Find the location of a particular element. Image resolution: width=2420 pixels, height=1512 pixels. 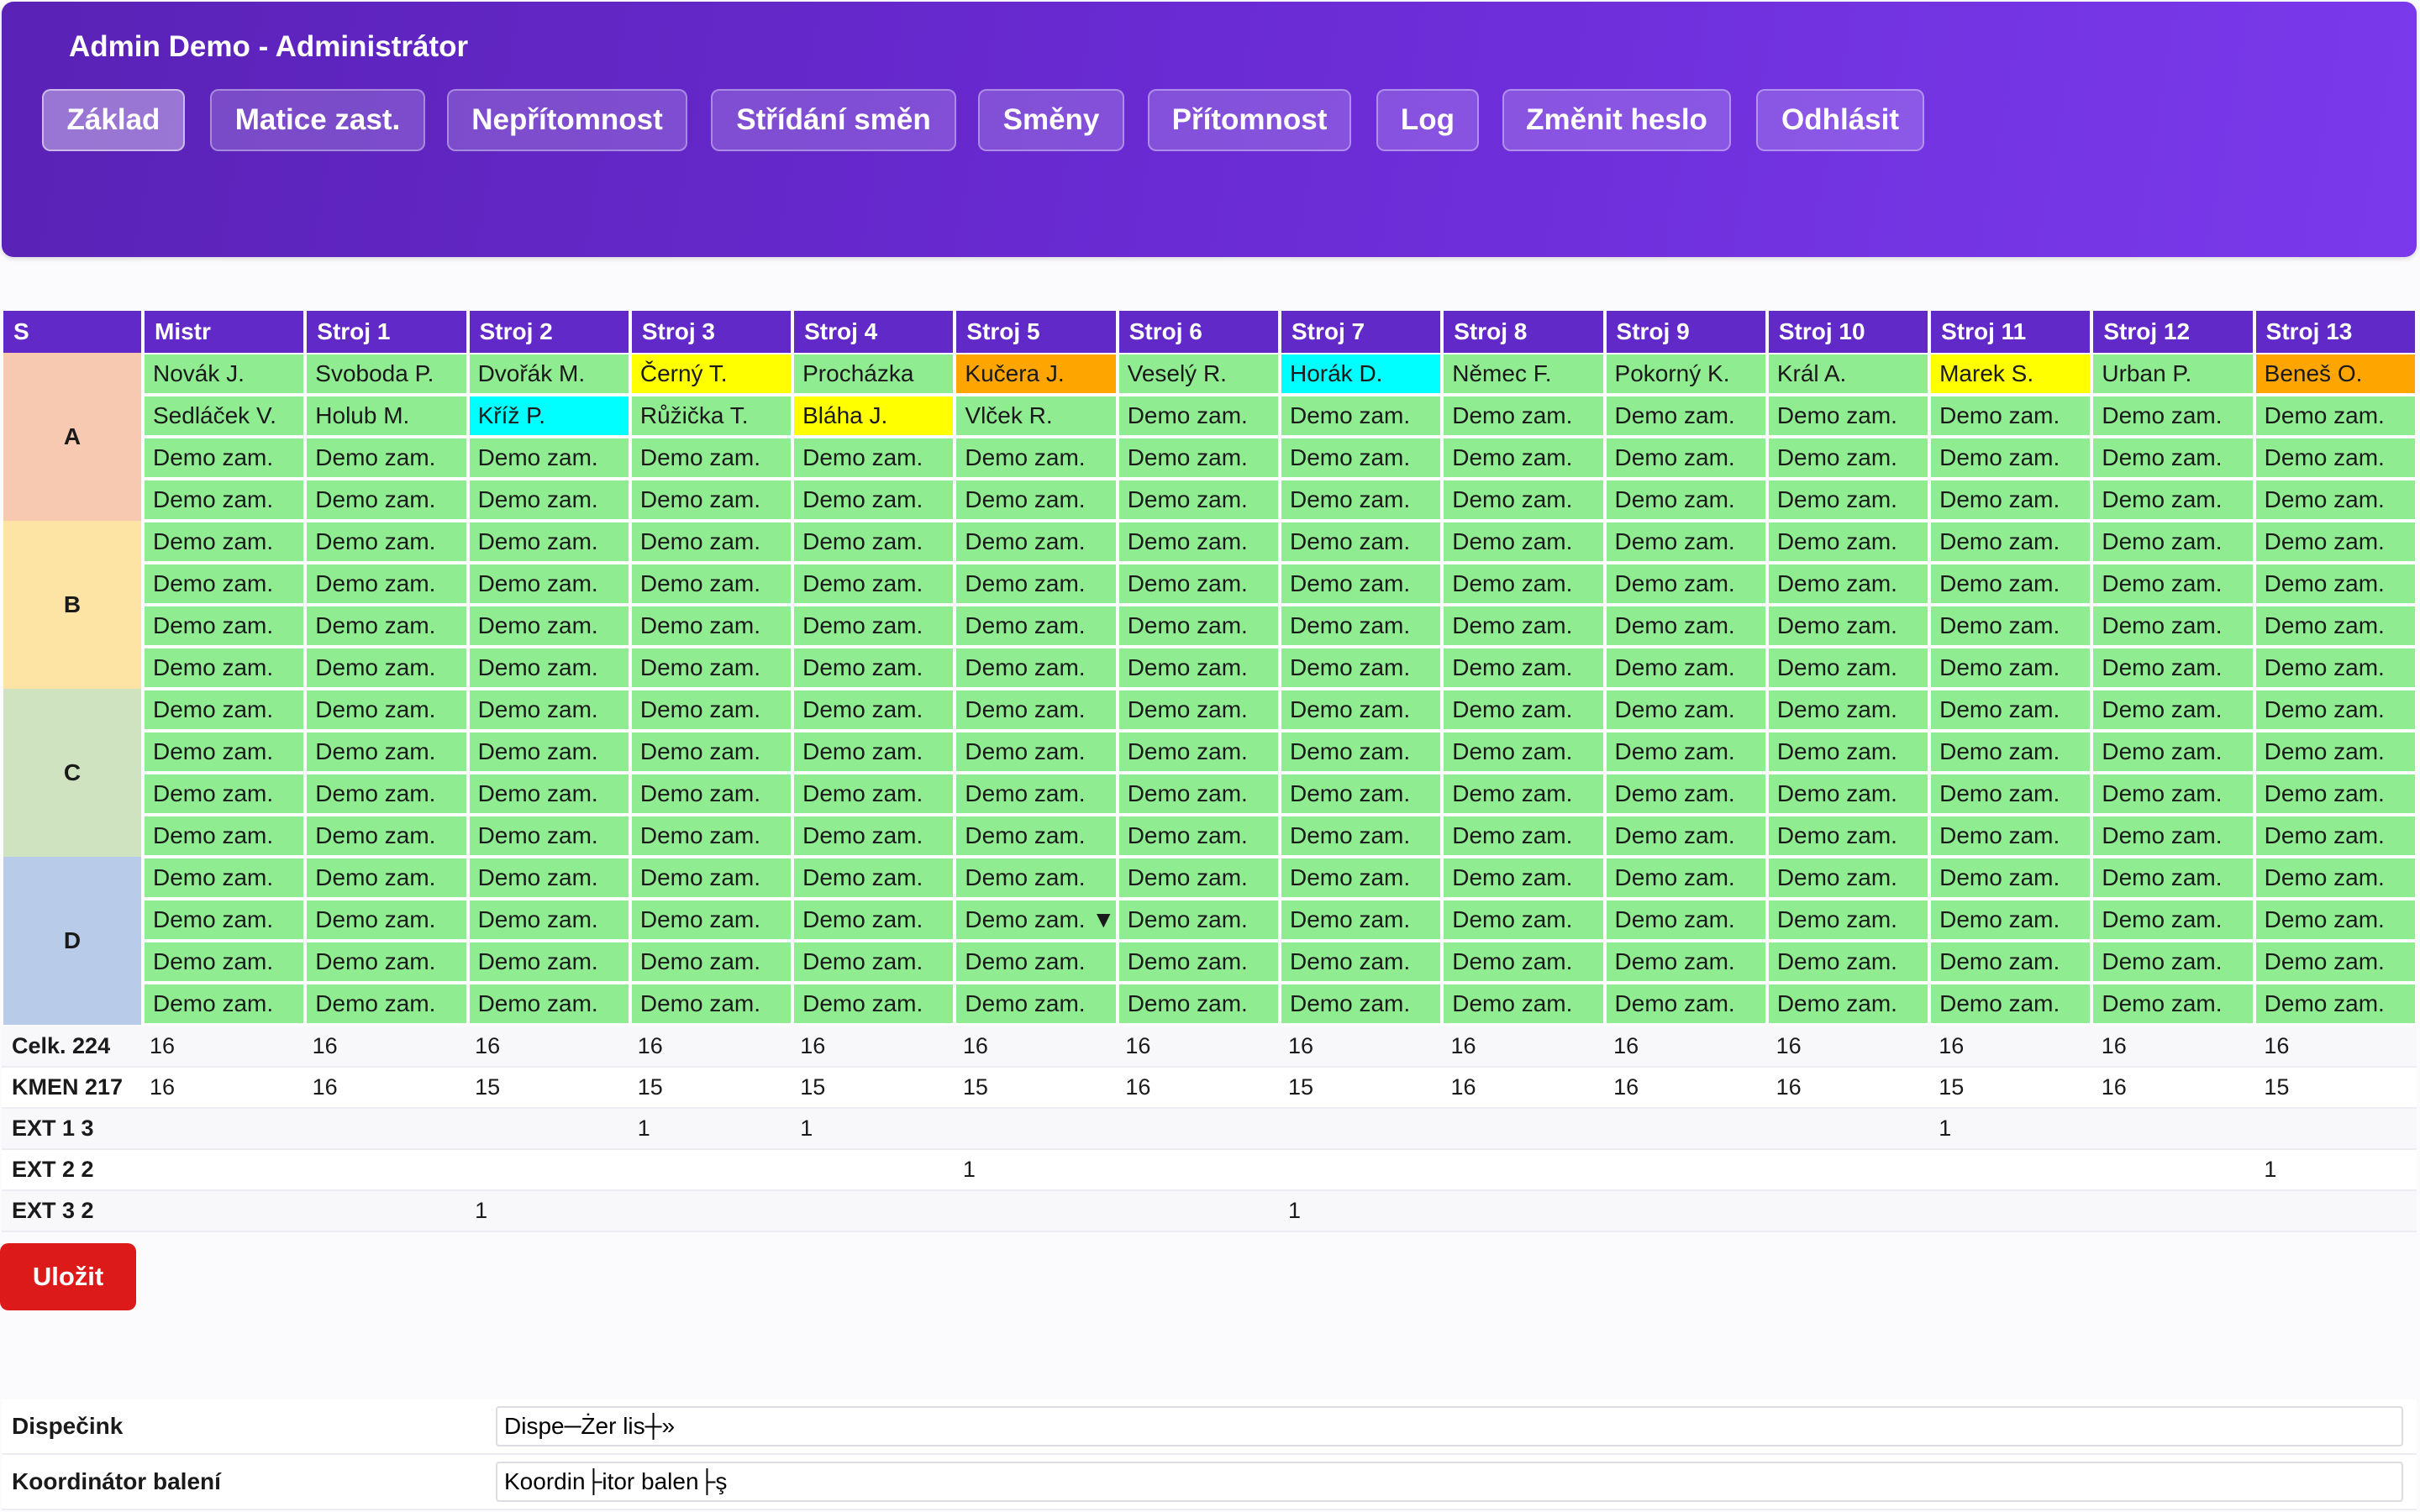

nav-button-2: Nepřítomnost is located at coordinates (567, 120).